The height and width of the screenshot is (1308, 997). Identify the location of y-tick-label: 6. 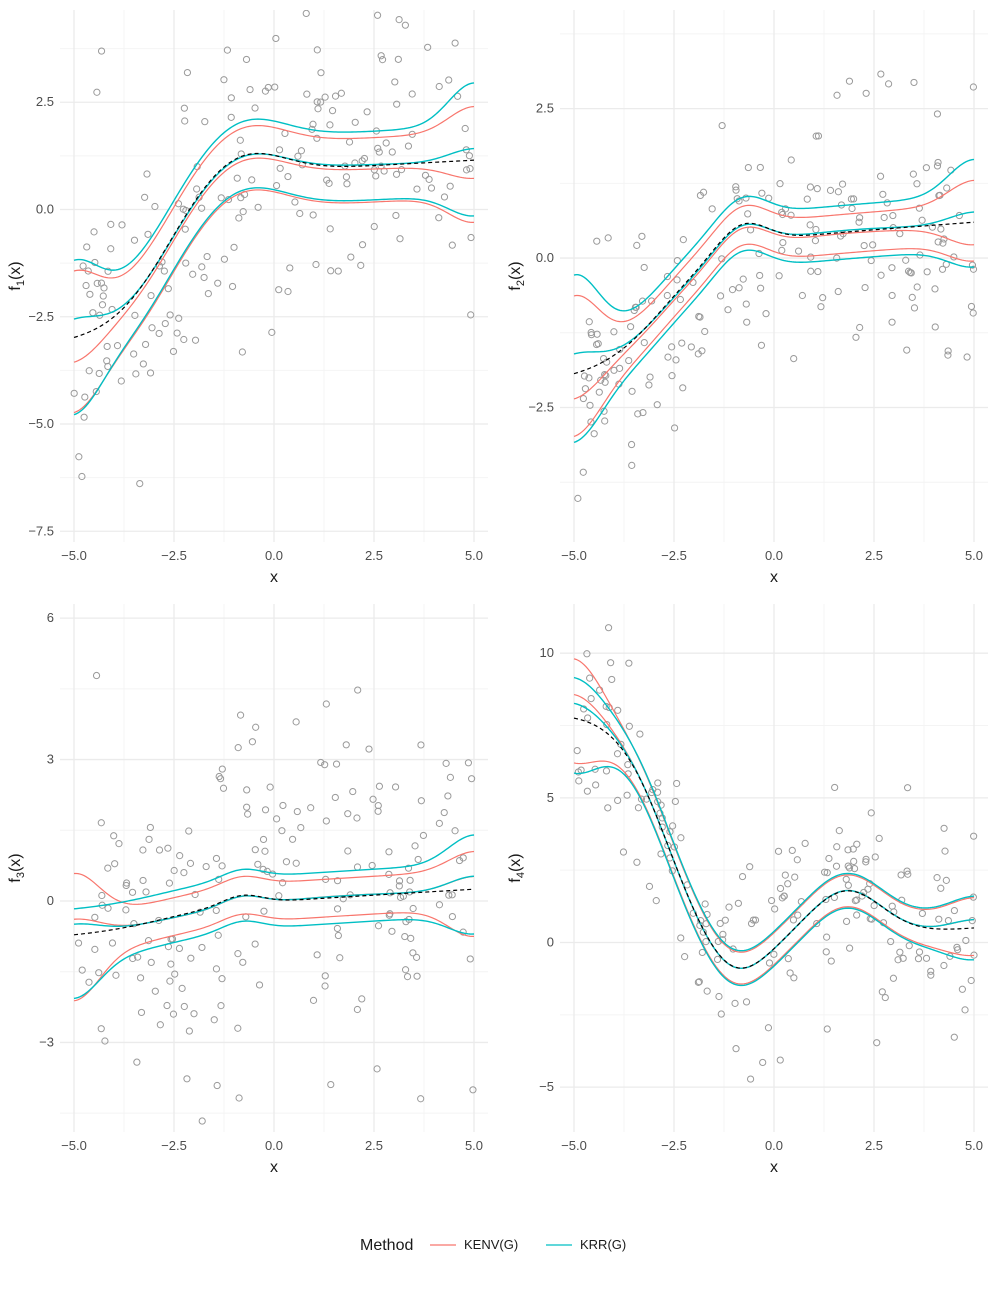
(50, 617).